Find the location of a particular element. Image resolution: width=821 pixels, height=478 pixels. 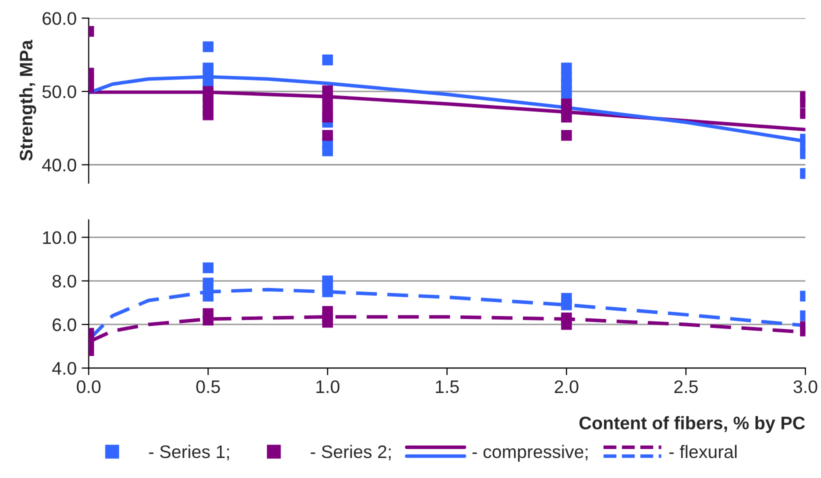

x-tick-label: 2.0 is located at coordinates (566, 387).